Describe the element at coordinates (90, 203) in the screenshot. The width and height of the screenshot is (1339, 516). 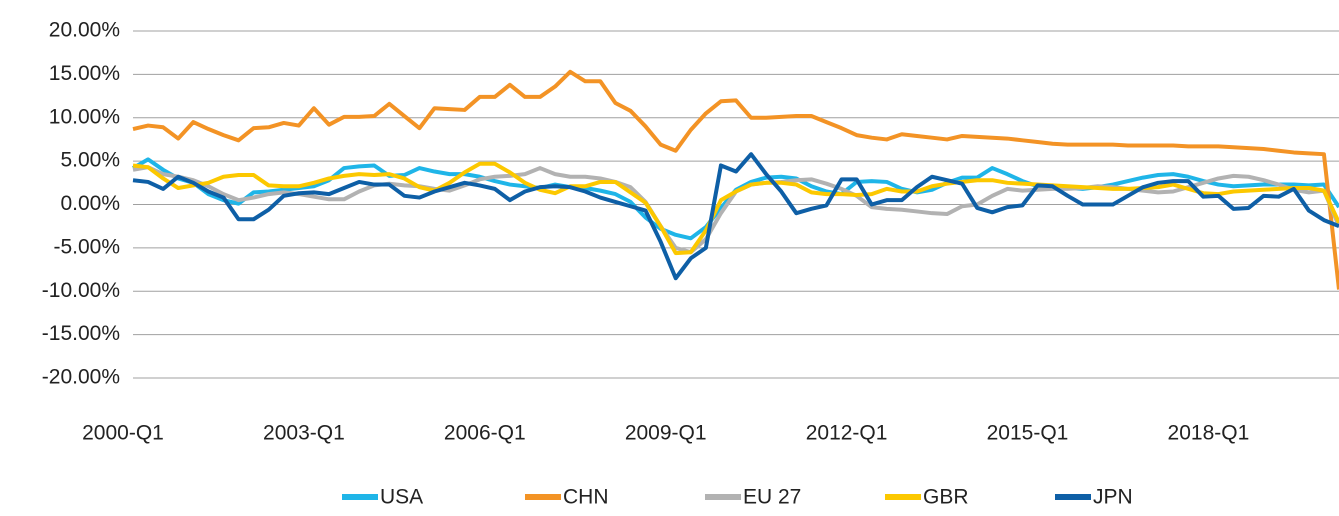
I see `y-tick-label: 0.00%` at that location.